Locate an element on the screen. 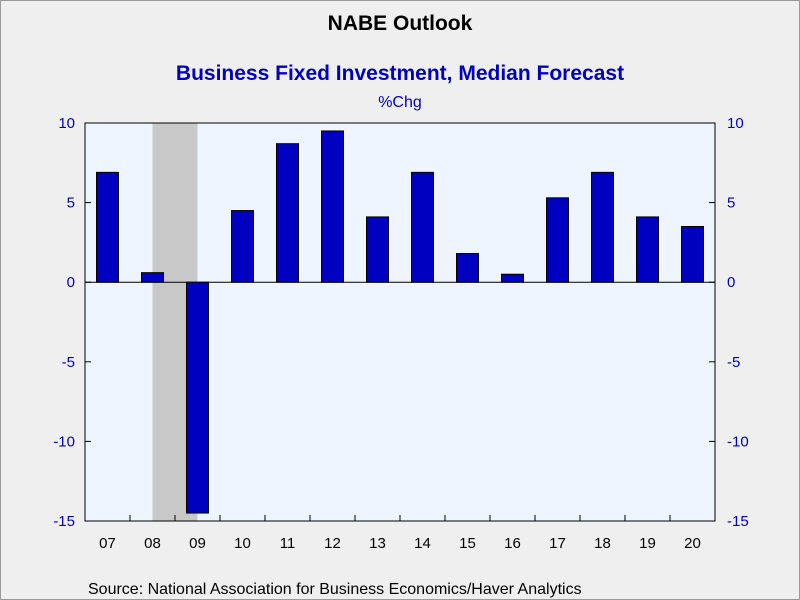  x-tick-label: 11 is located at coordinates (288, 543).